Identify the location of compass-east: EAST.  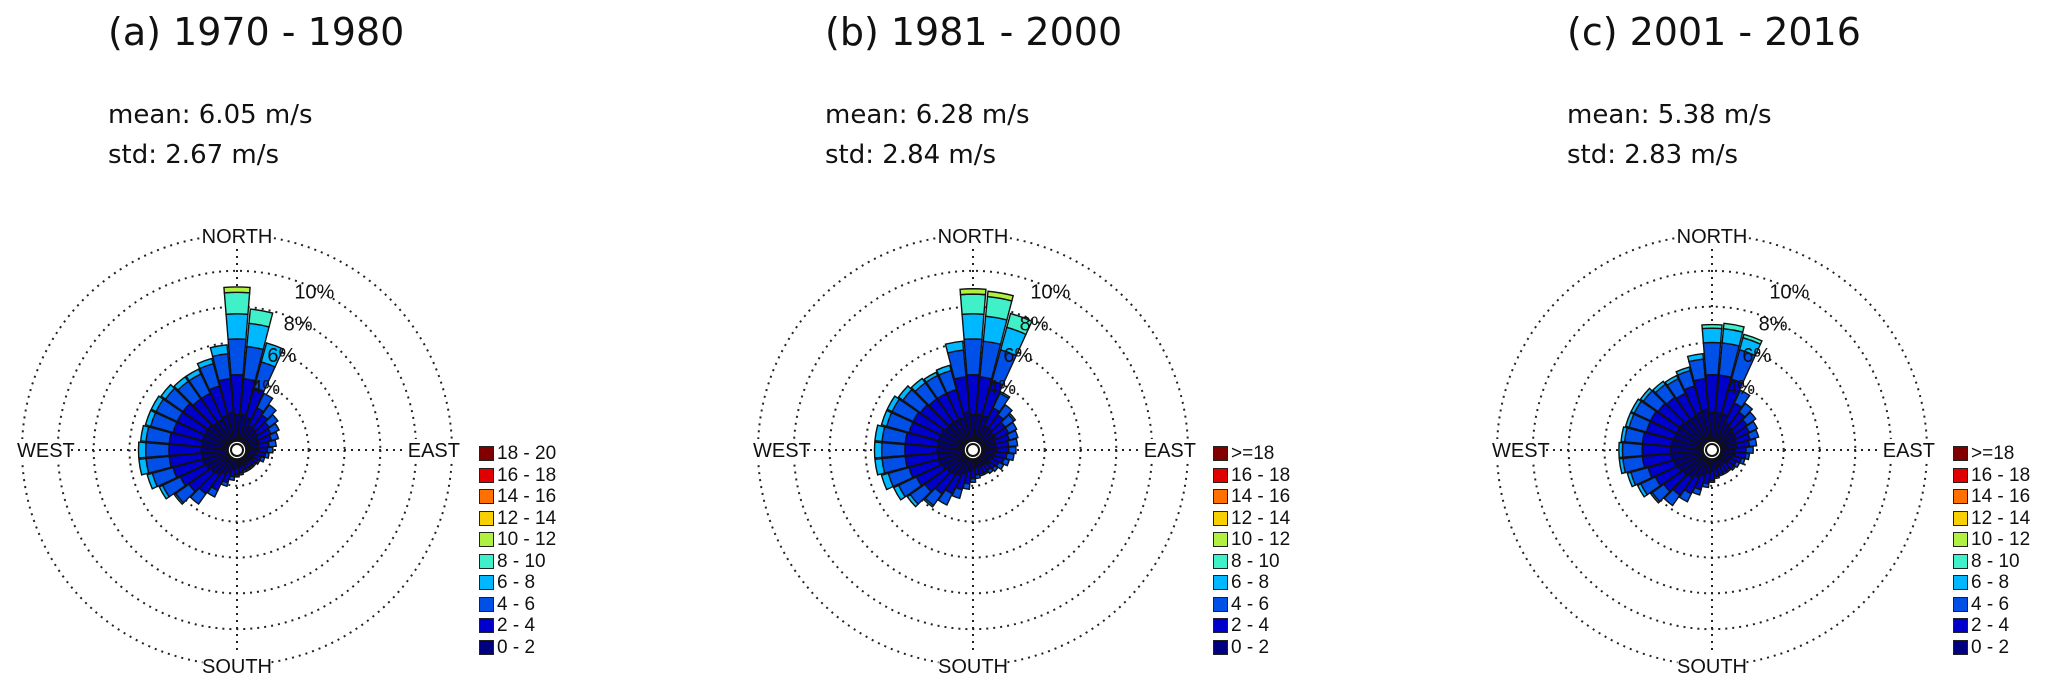
(434, 451).